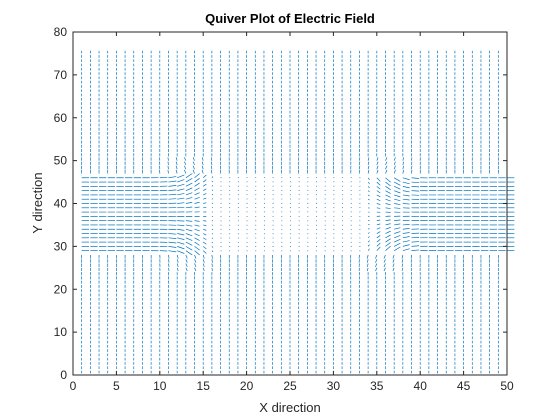 The height and width of the screenshot is (420, 560). Describe the element at coordinates (61, 161) in the screenshot. I see `y-tick-label: 50` at that location.